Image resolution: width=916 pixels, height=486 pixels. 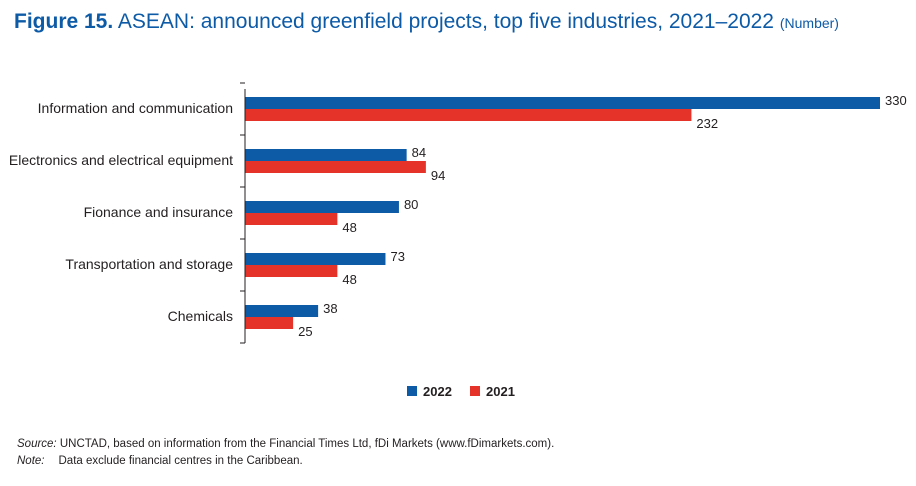 I want to click on category-label: Chemicals, so click(x=200, y=316).